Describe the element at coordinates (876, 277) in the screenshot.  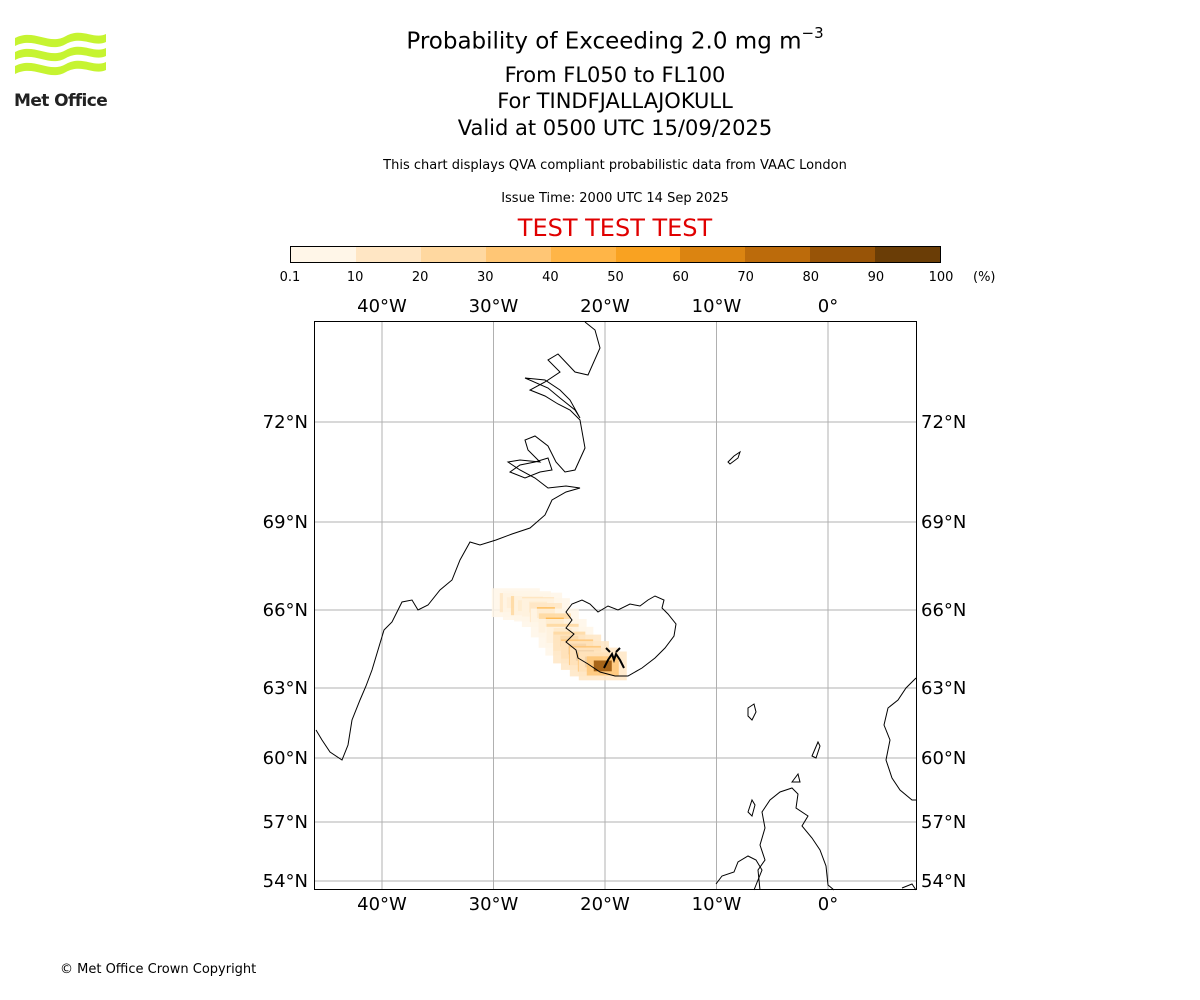
I see `colorbar-tick-label: 90` at that location.